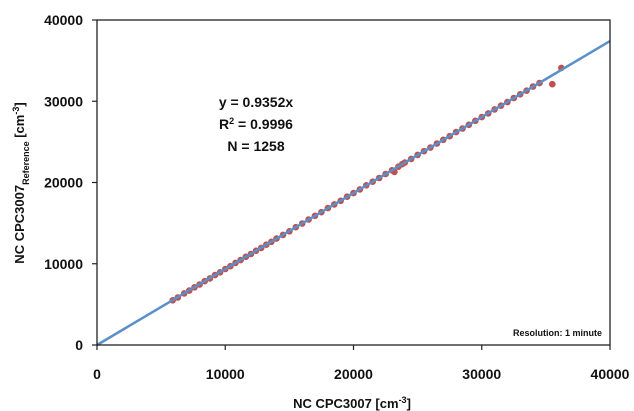  I want to click on x-axis-title-sup: -3, so click(403, 400).